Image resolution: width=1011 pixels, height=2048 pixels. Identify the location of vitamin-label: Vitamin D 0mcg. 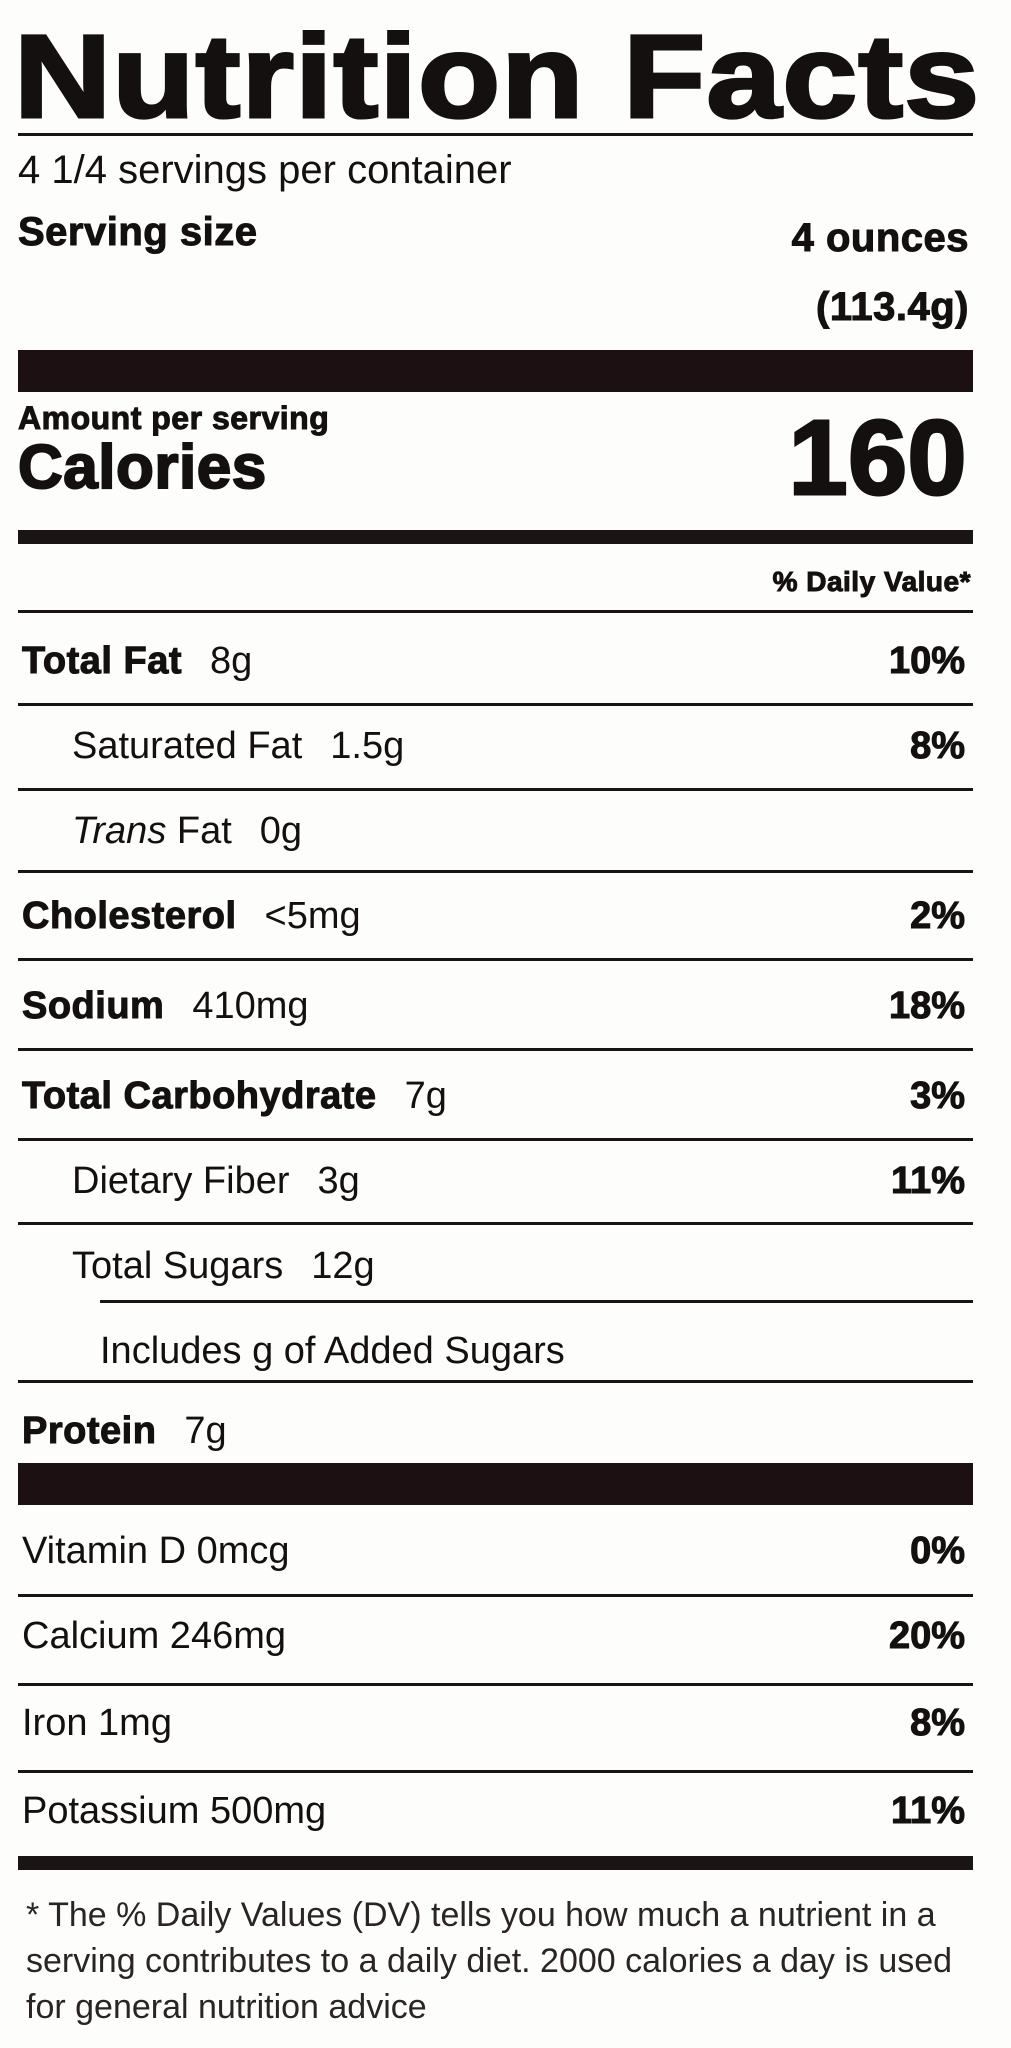
(156, 1551).